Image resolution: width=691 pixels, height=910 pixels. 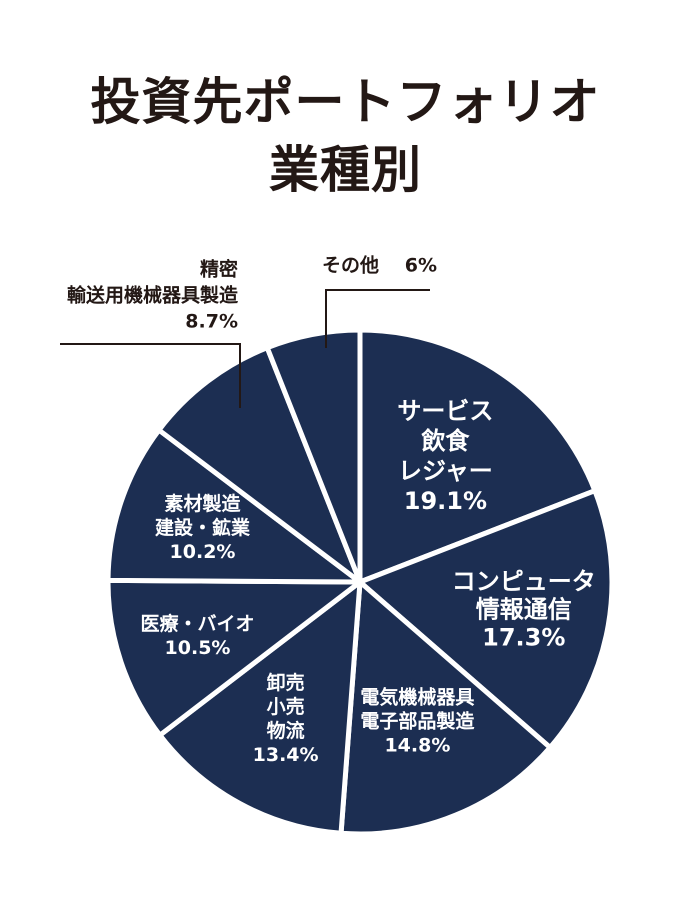 What do you see at coordinates (202, 503) in the screenshot?
I see `slice-category-label: 素材製造` at bounding box center [202, 503].